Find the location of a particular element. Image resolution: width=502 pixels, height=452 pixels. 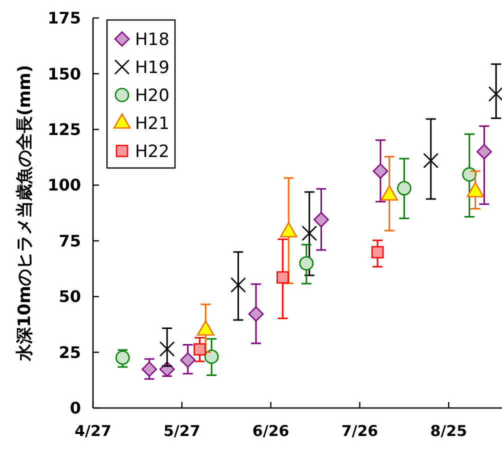

x-tick-label: 6/26 is located at coordinates (271, 431).